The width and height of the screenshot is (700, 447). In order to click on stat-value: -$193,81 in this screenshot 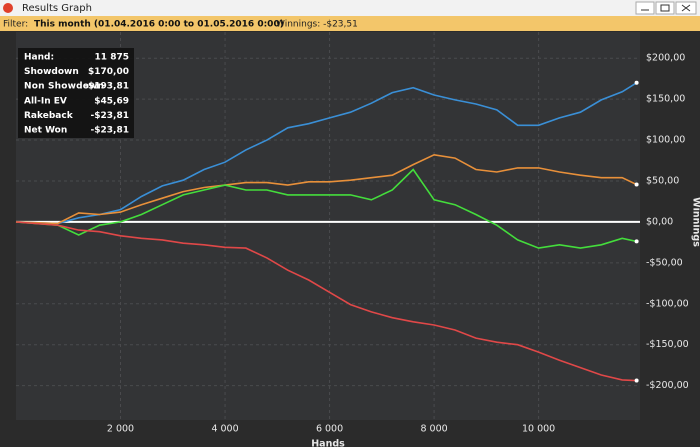, I will do `click(106, 87)`.